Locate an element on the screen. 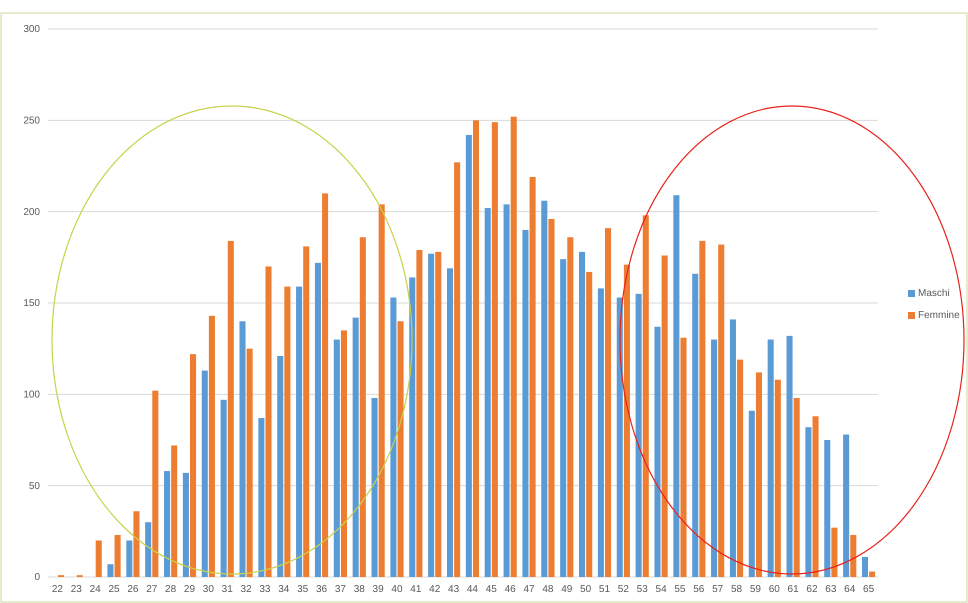 The height and width of the screenshot is (603, 968). x-tick-label: 48 is located at coordinates (548, 590).